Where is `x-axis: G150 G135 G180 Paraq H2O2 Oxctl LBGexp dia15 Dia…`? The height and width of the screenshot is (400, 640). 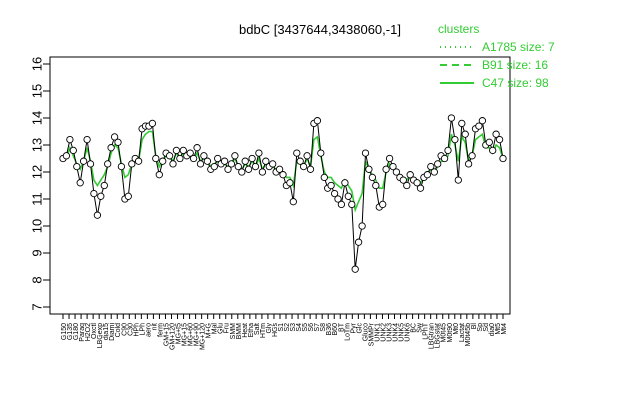 x-axis: G150 G135 G180 Paraq H2O2 Oxctl LBGexp dia15 Dia… is located at coordinates (284, 332).